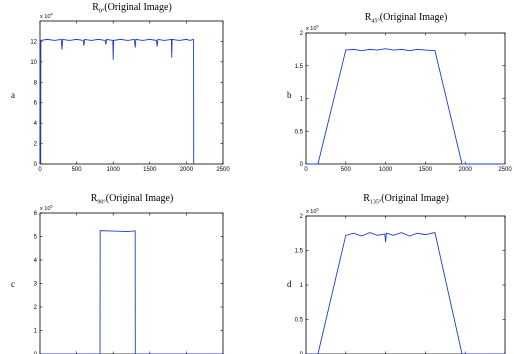 The image size is (514, 354). I want to click on y-tick-label: 5, so click(36, 238).